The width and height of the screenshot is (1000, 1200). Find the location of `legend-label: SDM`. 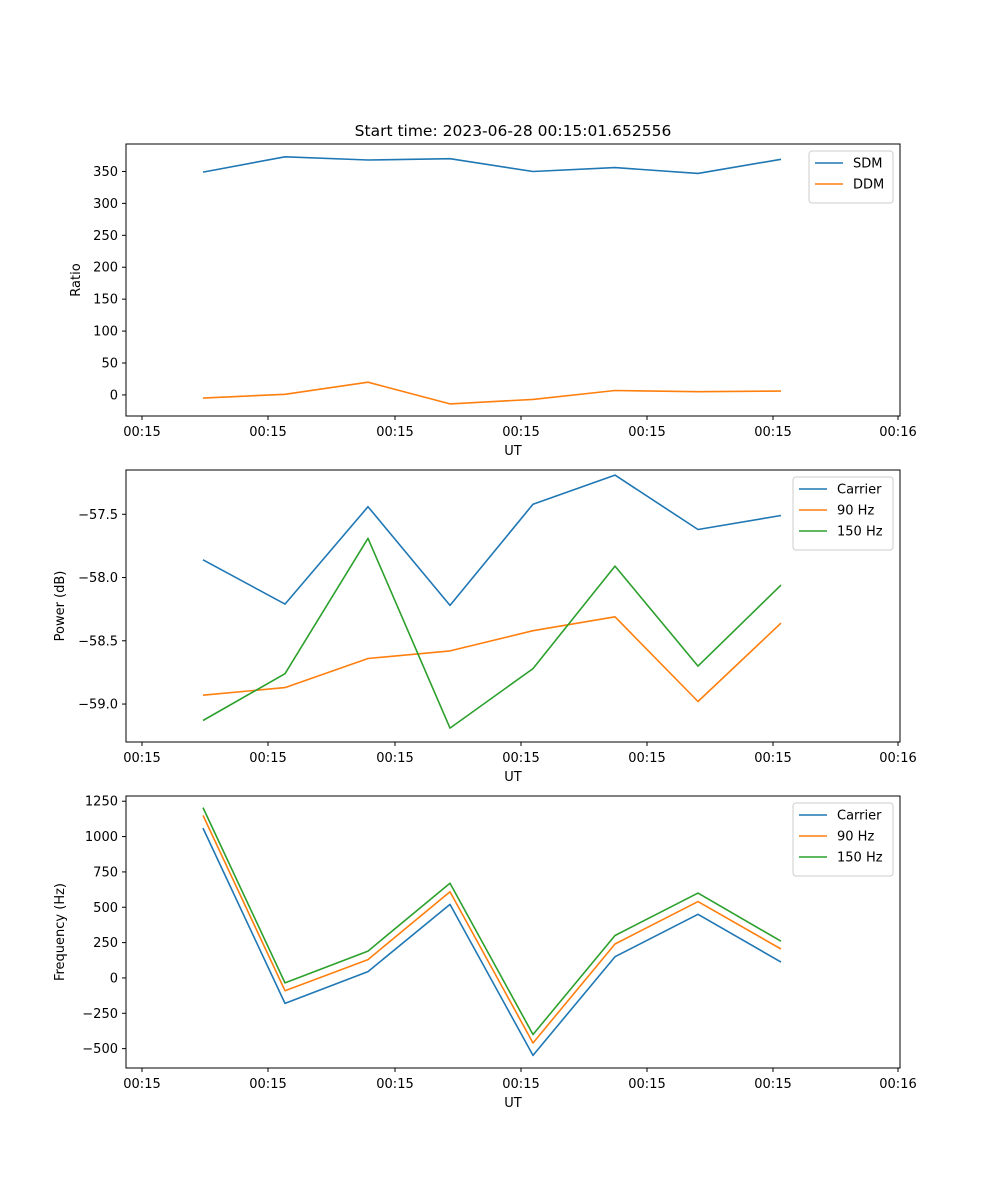

legend-label: SDM is located at coordinates (867, 164).